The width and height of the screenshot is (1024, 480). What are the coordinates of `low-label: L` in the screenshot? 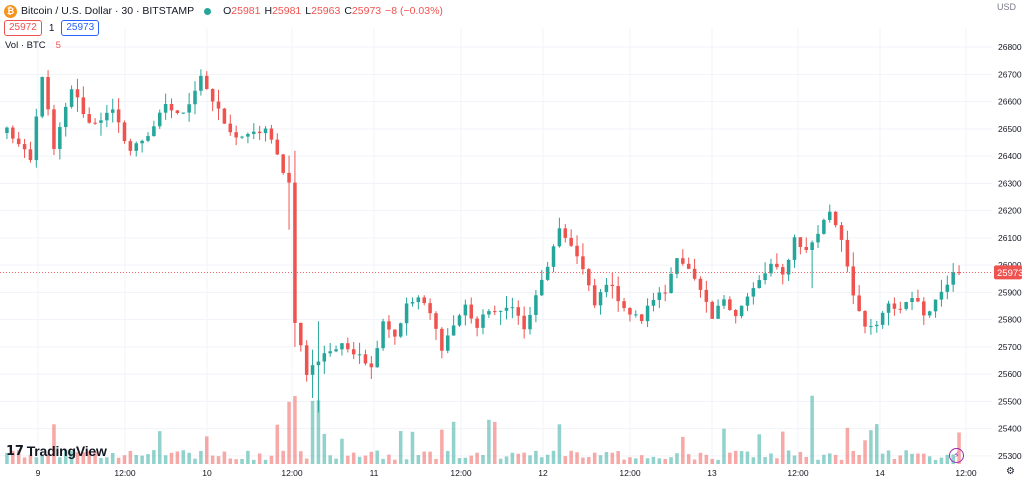 It's located at (308, 11).